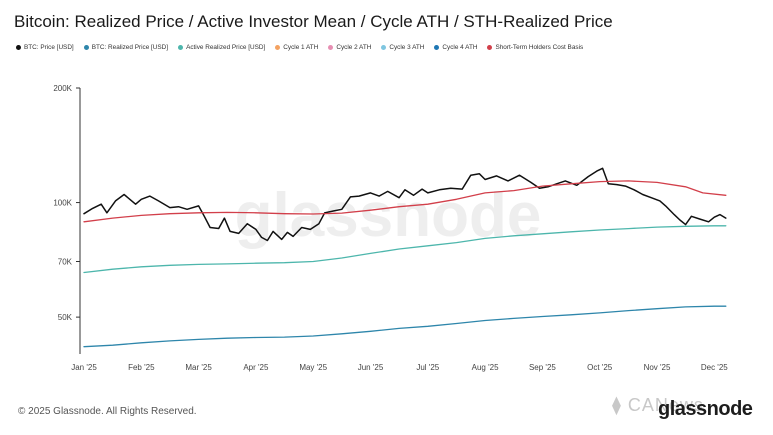 This screenshot has width=773, height=435. What do you see at coordinates (600, 367) in the screenshot?
I see `x-tick-label: Oct '25` at bounding box center [600, 367].